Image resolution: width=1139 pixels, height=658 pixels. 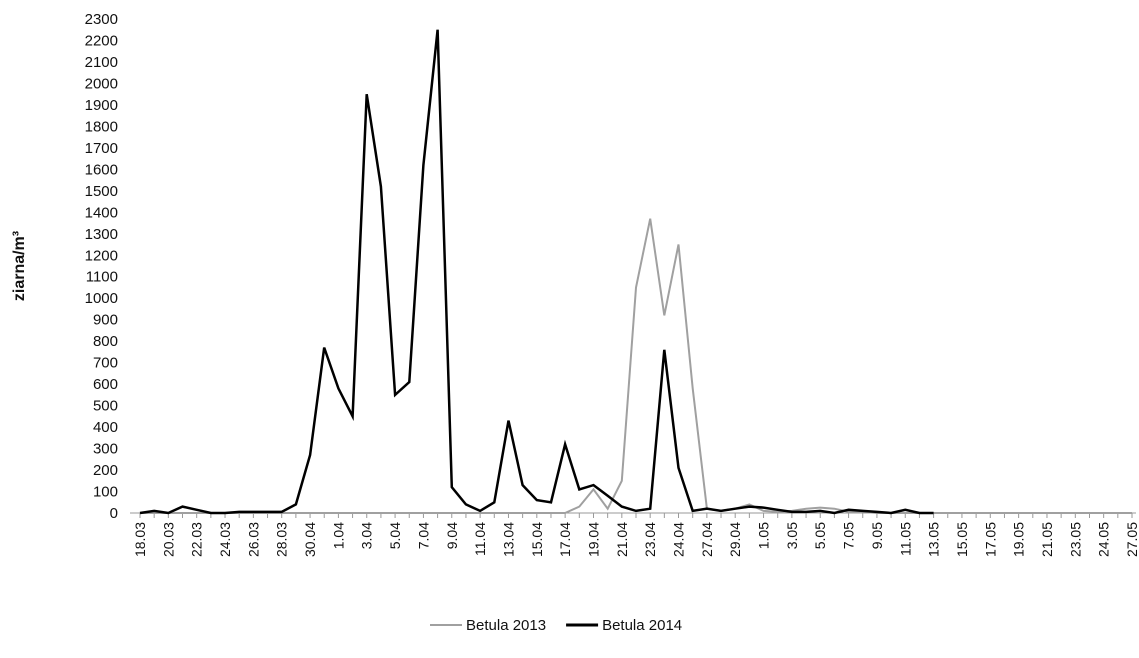 What do you see at coordinates (1104, 539) in the screenshot?
I see `x-tick-label: 24.05` at bounding box center [1104, 539].